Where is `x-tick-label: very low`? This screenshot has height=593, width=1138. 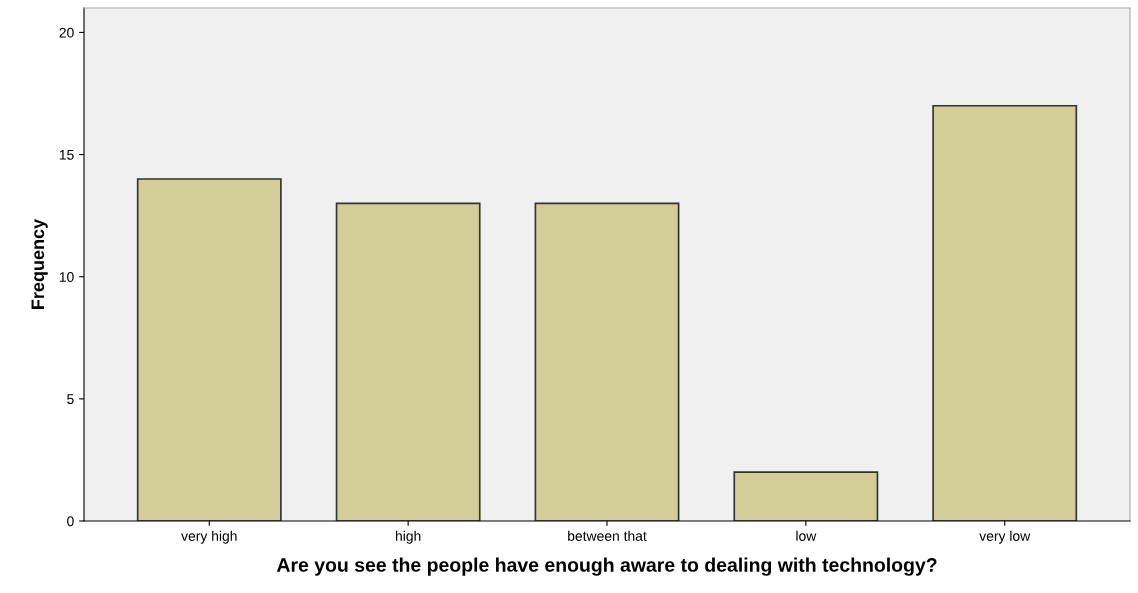
x-tick-label: very low is located at coordinates (1005, 537).